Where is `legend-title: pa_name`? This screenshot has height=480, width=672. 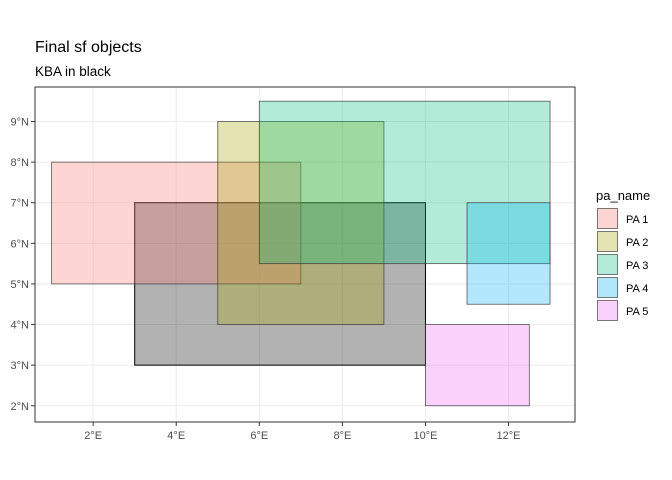
legend-title: pa_name is located at coordinates (623, 195).